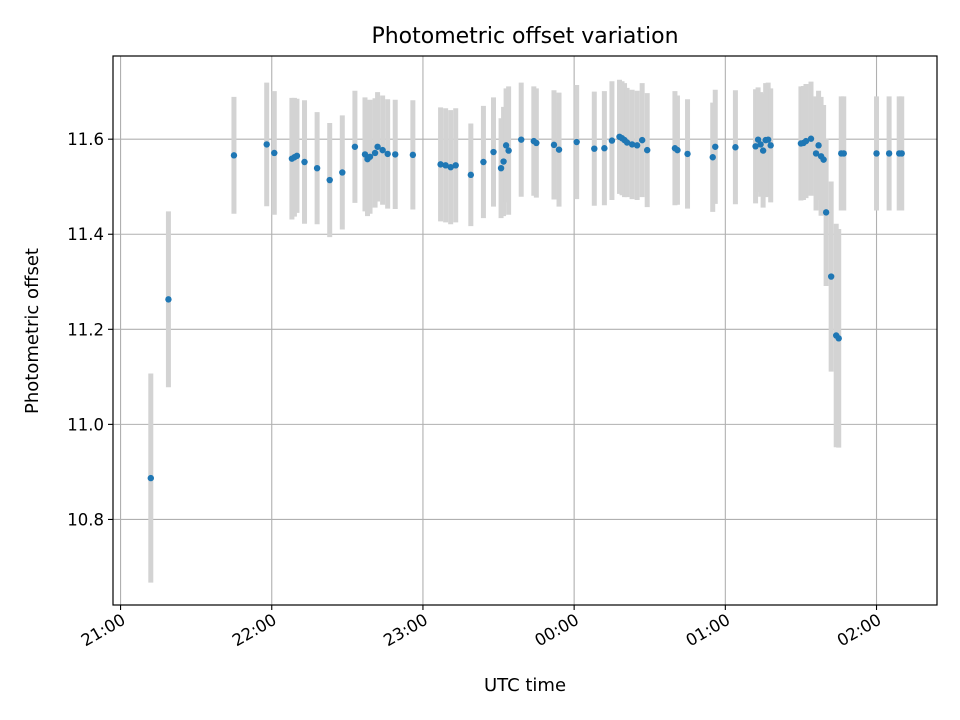 This screenshot has width=960, height=720. I want to click on y-axis-label: Photometric offset, so click(32, 331).